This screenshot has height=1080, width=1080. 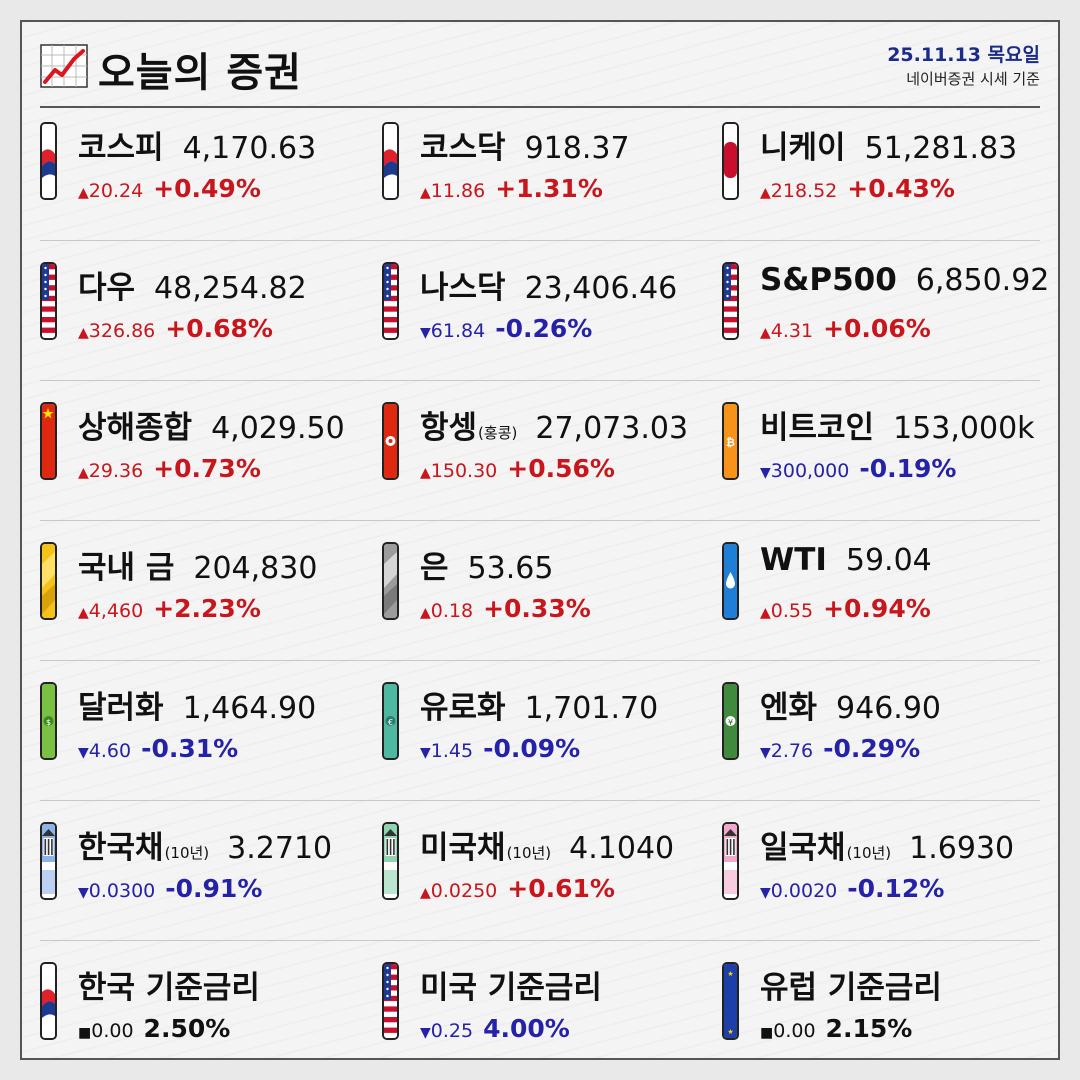 I want to click on quote-label: 니케이, so click(x=803, y=148).